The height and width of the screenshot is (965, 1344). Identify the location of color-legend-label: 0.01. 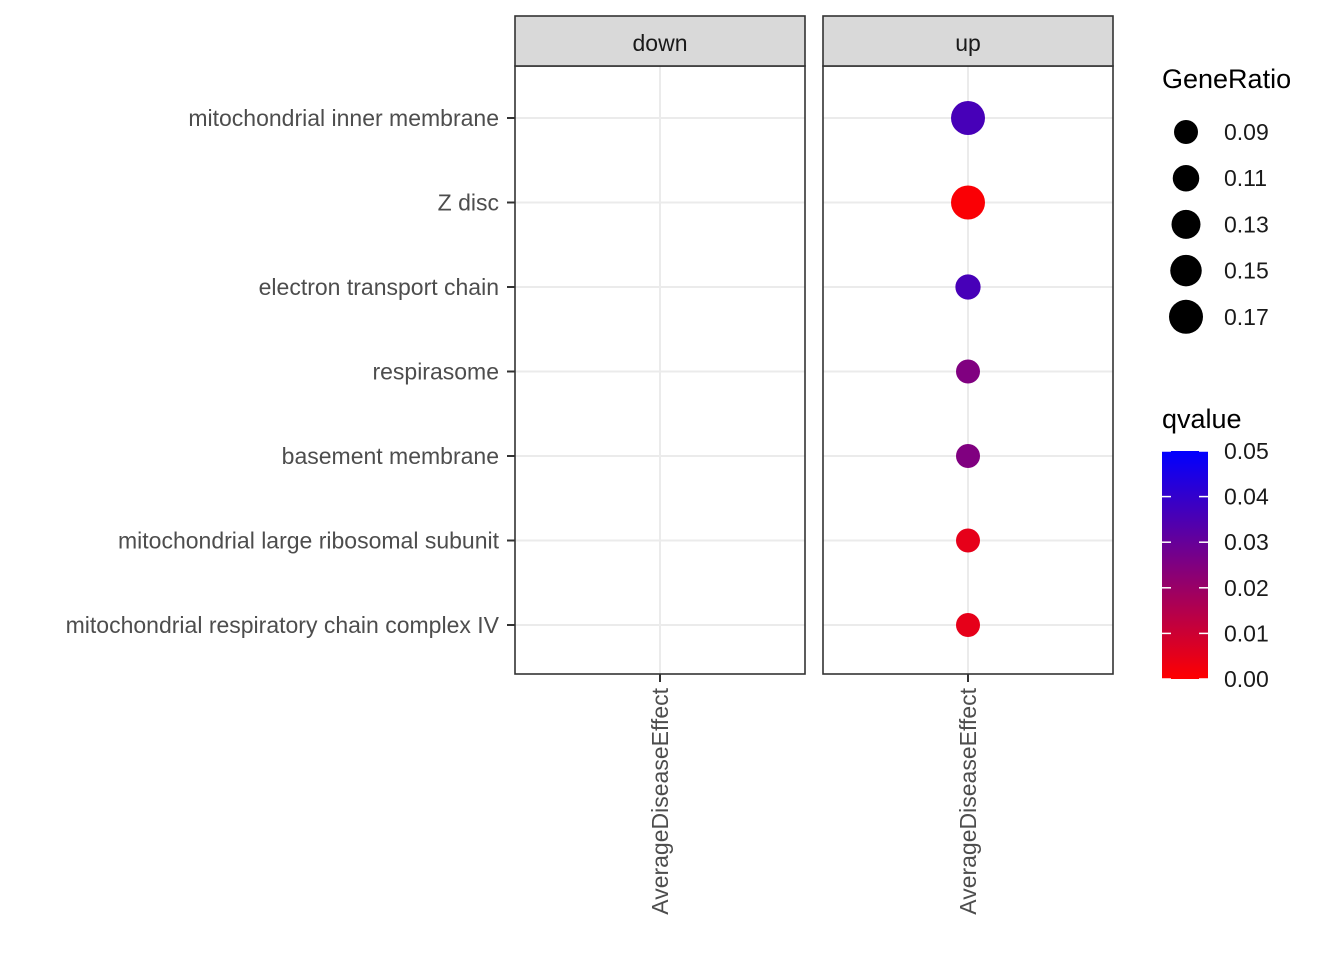
(1246, 633).